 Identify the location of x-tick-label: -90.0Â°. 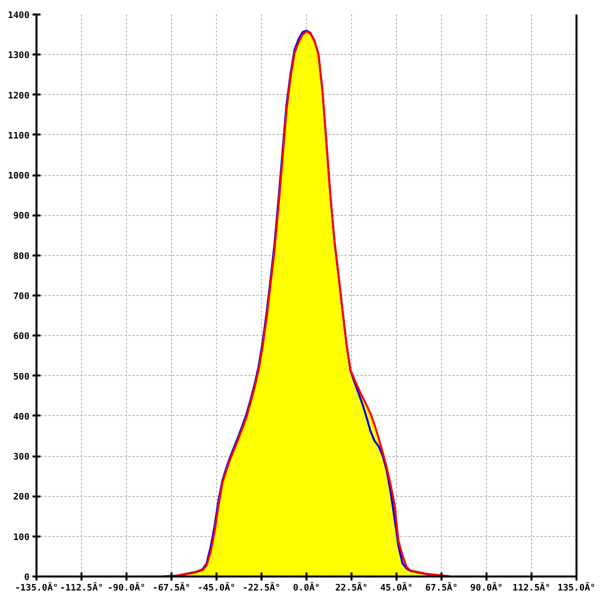
(127, 588).